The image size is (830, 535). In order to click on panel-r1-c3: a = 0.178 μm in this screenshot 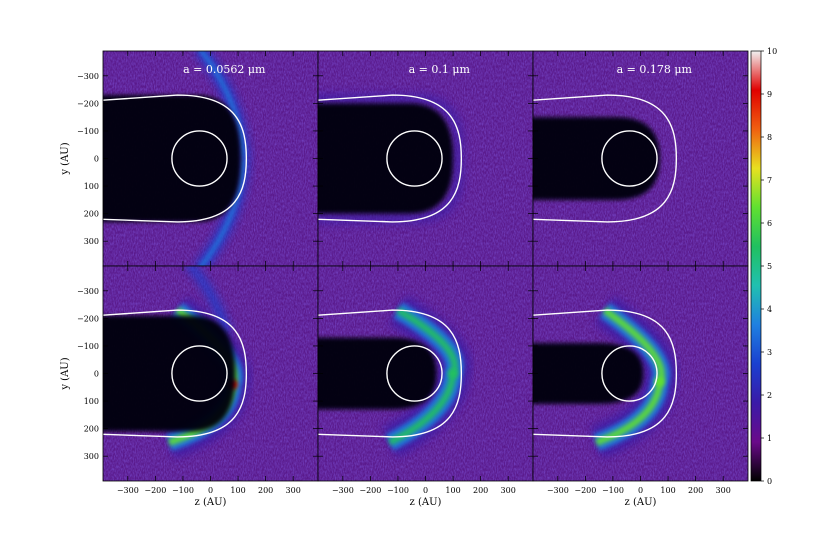, I will do `click(640, 158)`.